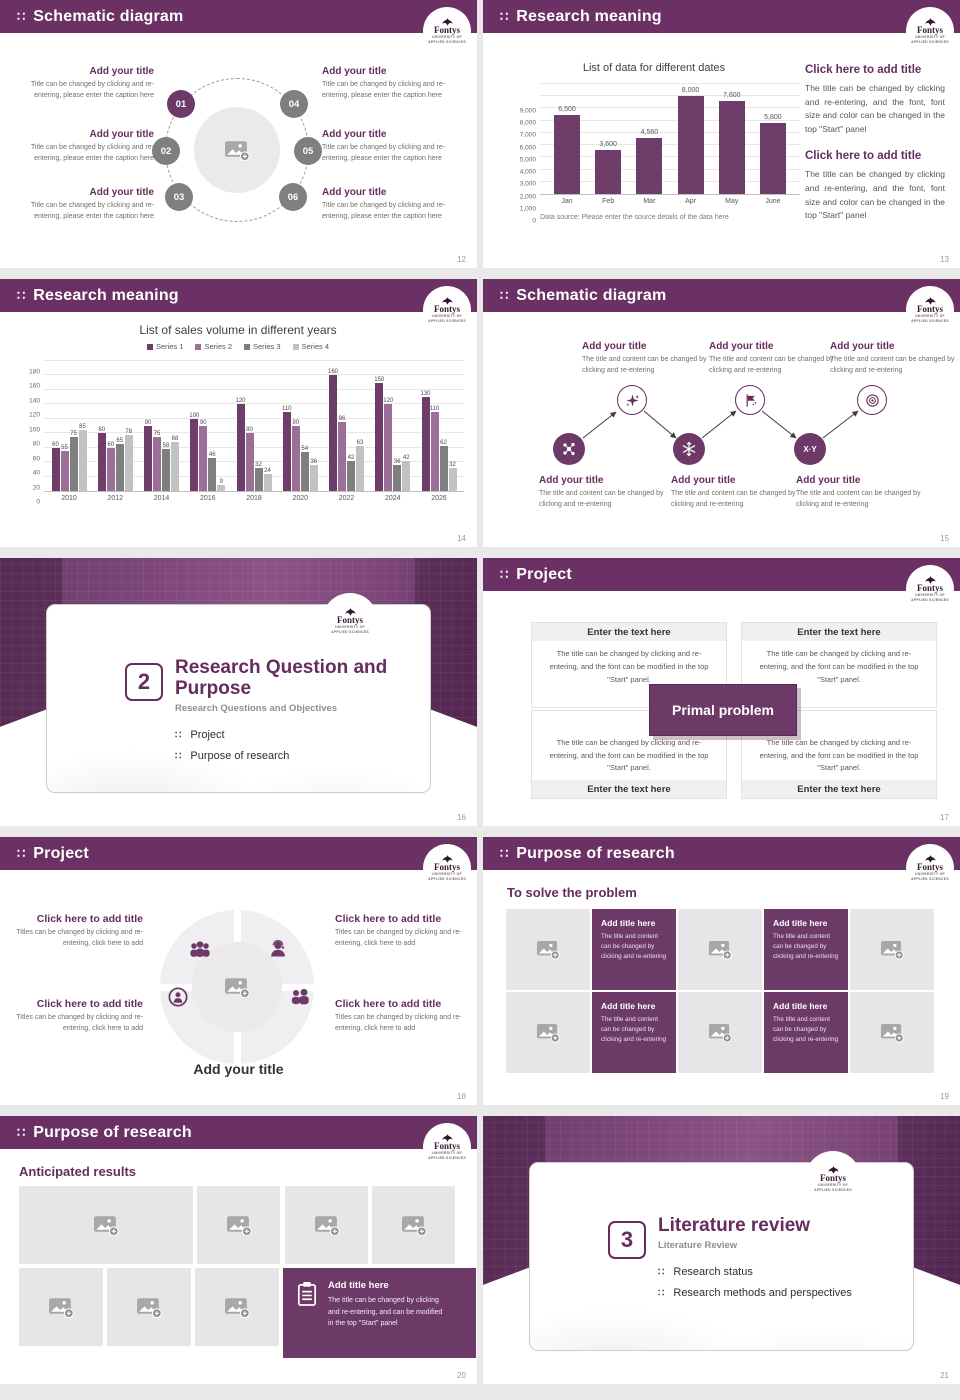 This screenshot has height=1400, width=960. Describe the element at coordinates (194, 452) in the screenshot. I see `bar-column: 100` at that location.